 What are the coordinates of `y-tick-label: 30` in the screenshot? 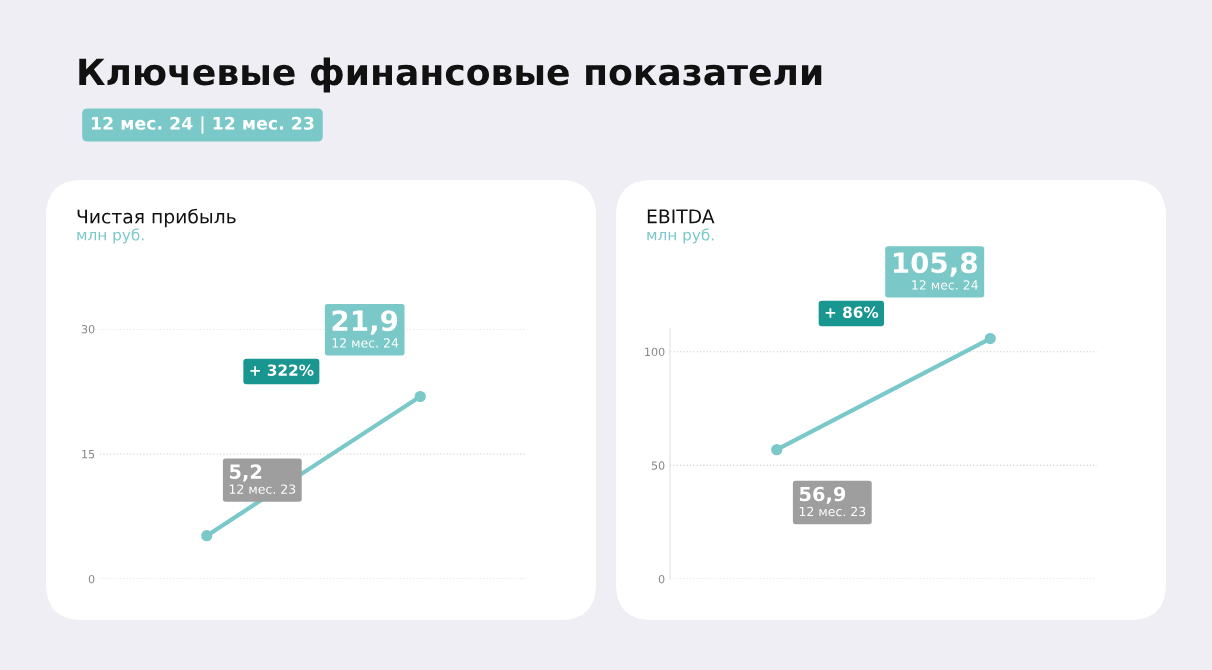 It's located at (88, 329).